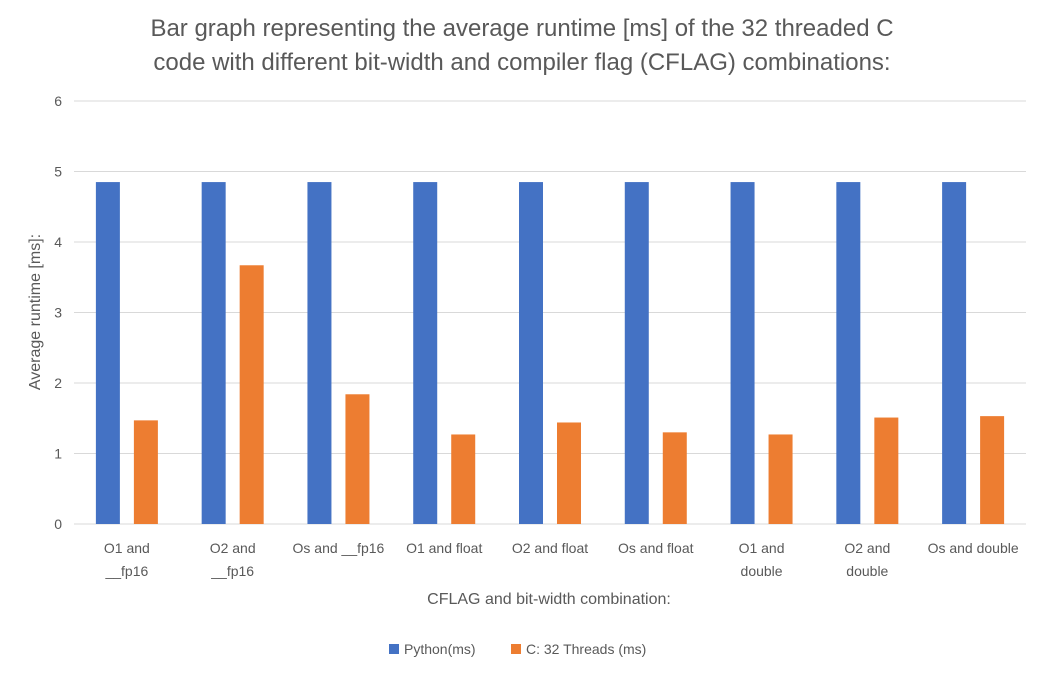 This screenshot has width=1044, height=680. Describe the element at coordinates (973, 548) in the screenshot. I see `x-tick-label: Os and double` at that location.